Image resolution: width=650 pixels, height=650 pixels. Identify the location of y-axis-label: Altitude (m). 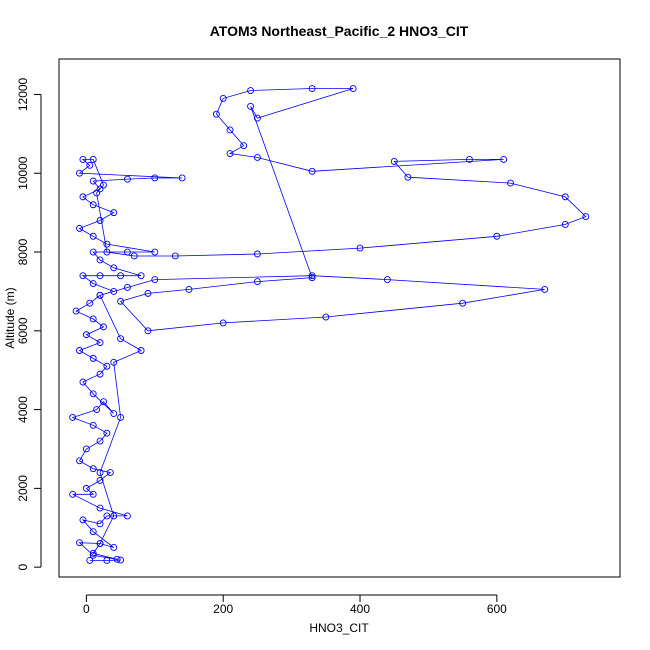
(10, 317).